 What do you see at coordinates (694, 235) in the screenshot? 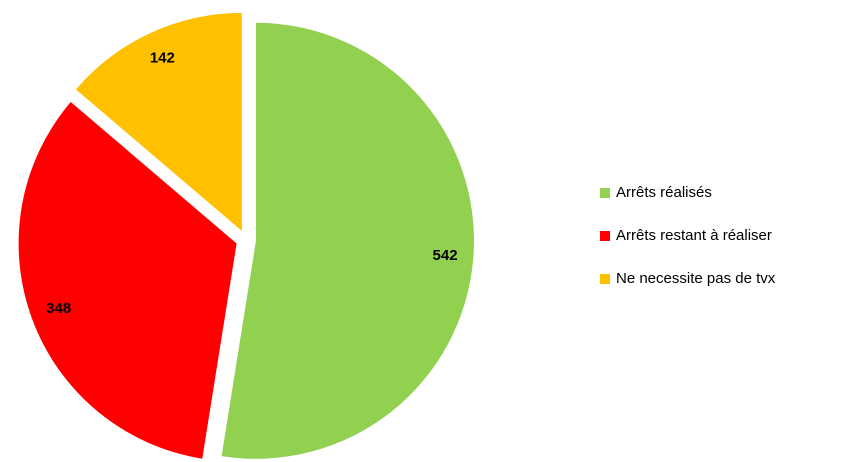
I see `legend-label: Arrêts restant à réaliser` at bounding box center [694, 235].